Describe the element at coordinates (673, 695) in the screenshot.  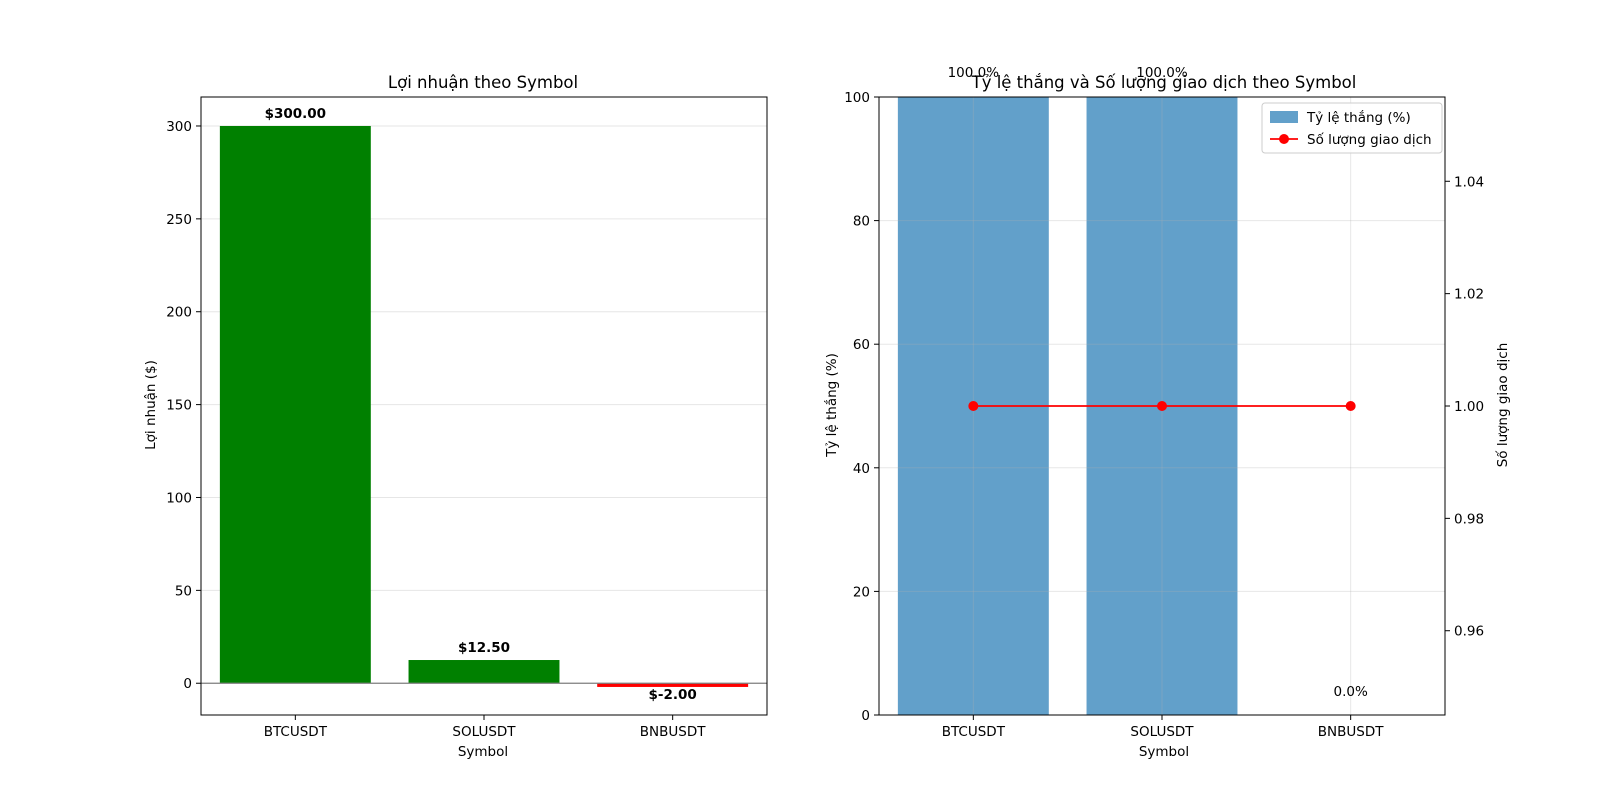
I see `profit-data-label: $-2.00` at that location.